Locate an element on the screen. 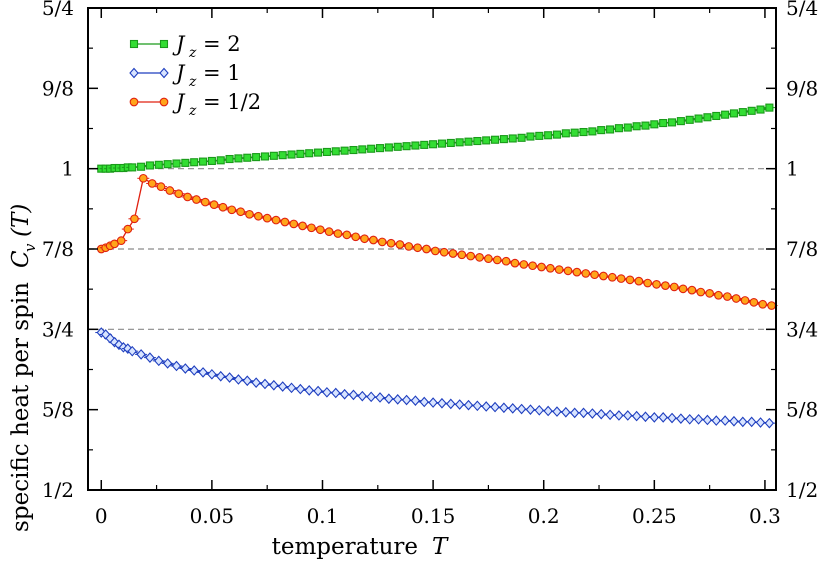  y-tick-label-right: 1 is located at coordinates (792, 169).